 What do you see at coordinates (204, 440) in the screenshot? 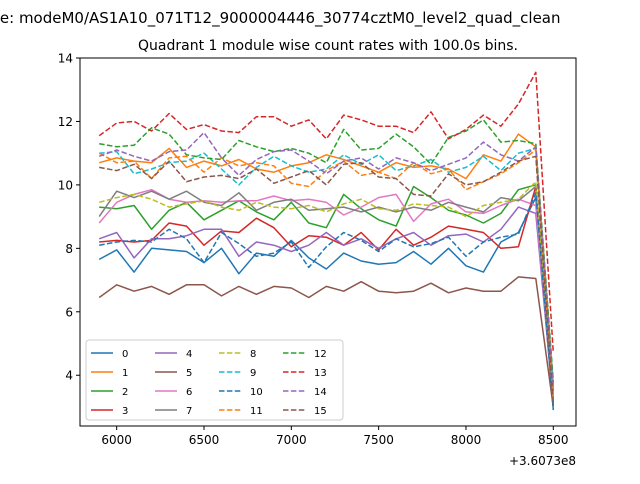
I see `x-tick-label-6500: 6500` at bounding box center [204, 440].